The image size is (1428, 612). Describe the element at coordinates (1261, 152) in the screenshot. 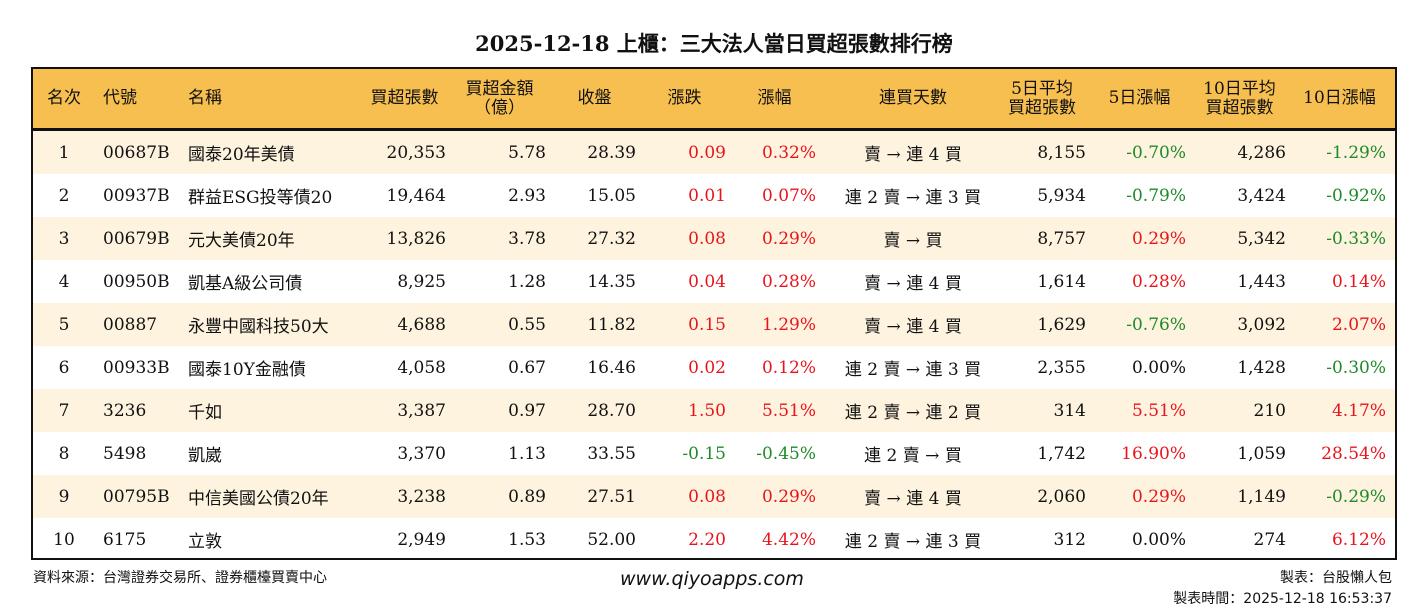

I see `cell-avg10-net-buy: 4,286` at that location.